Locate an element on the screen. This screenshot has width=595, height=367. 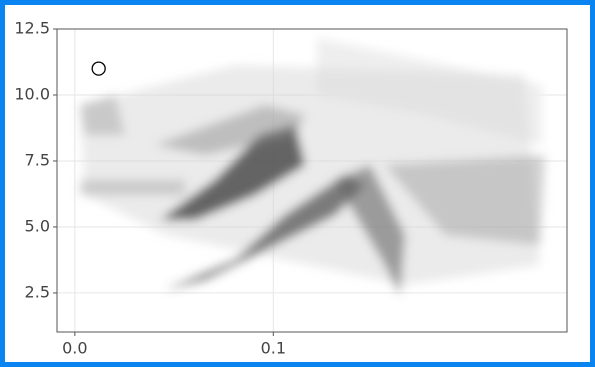
point is located at coordinates (98, 68).